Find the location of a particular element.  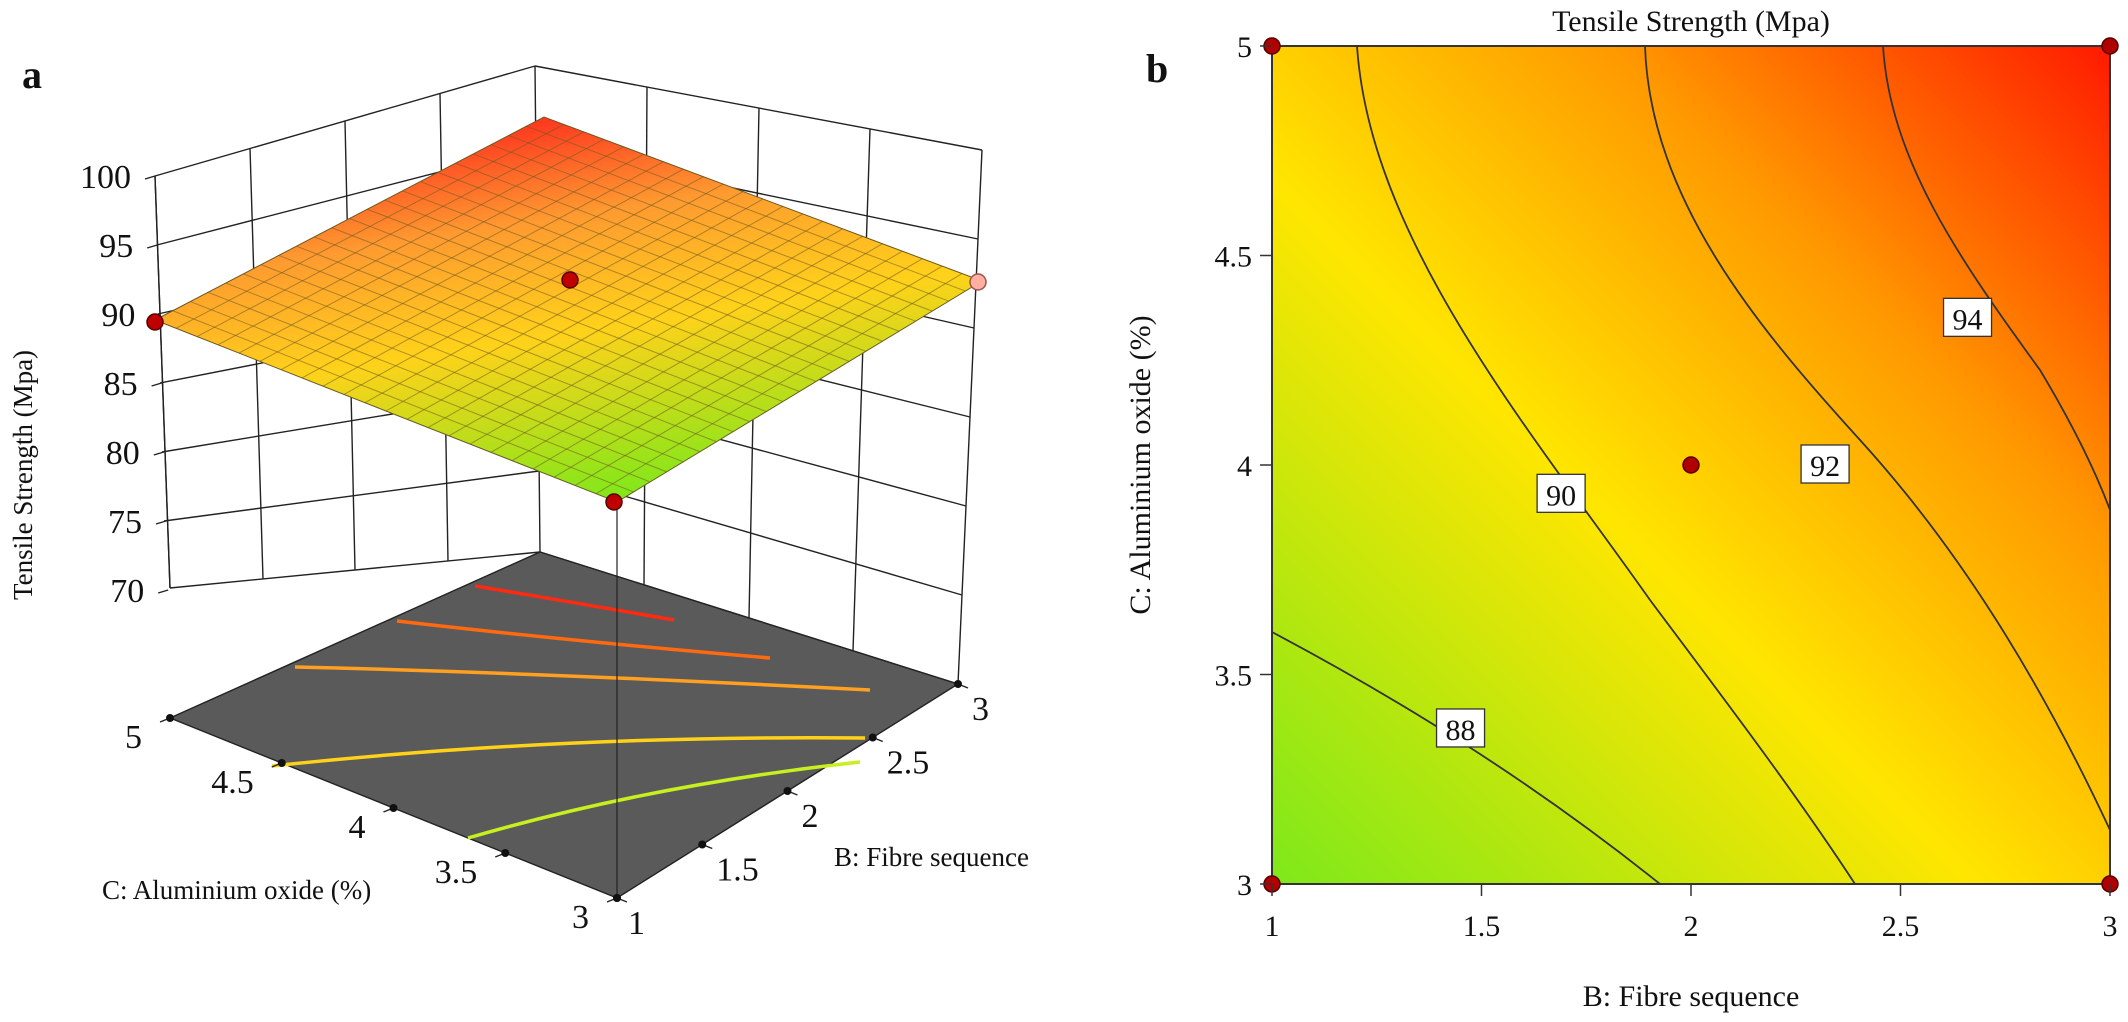

contour-label: 88 is located at coordinates (1461, 730).